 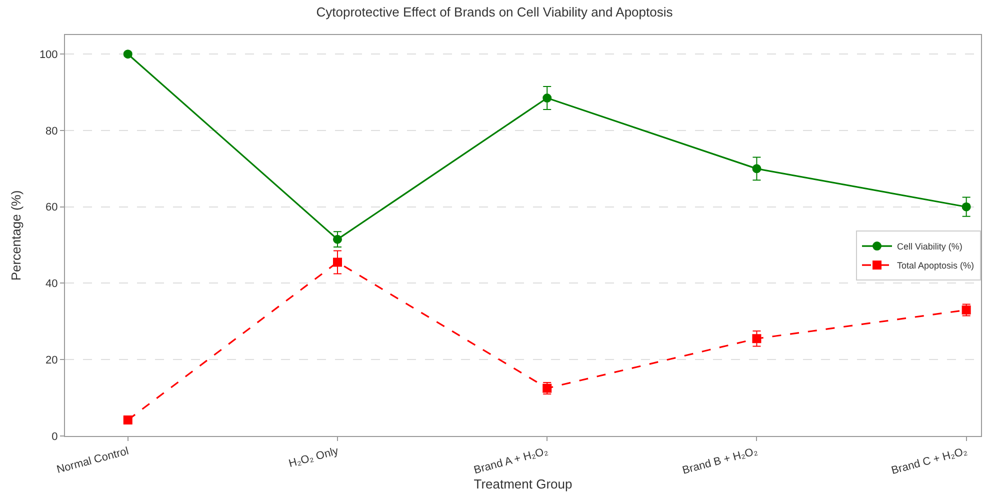 I want to click on y-tick-label: 0, so click(x=55, y=436).